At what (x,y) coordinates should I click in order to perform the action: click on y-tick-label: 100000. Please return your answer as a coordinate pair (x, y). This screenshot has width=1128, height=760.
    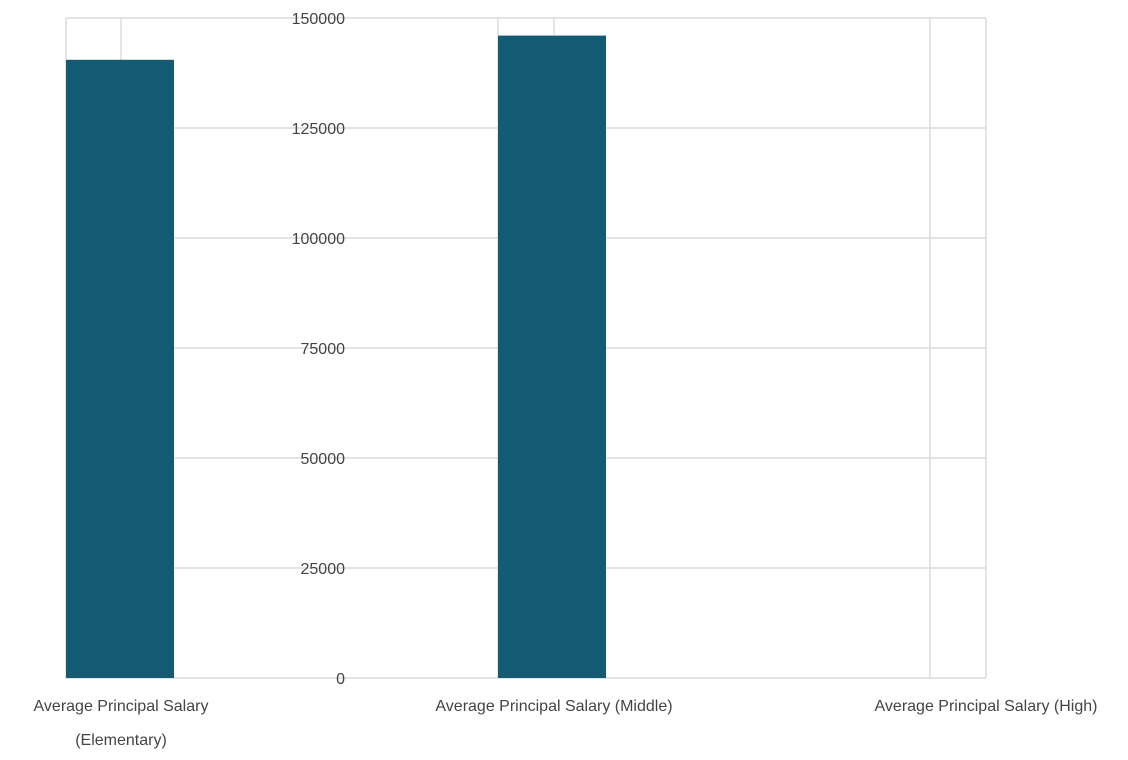
    Looking at the image, I should click on (318, 239).